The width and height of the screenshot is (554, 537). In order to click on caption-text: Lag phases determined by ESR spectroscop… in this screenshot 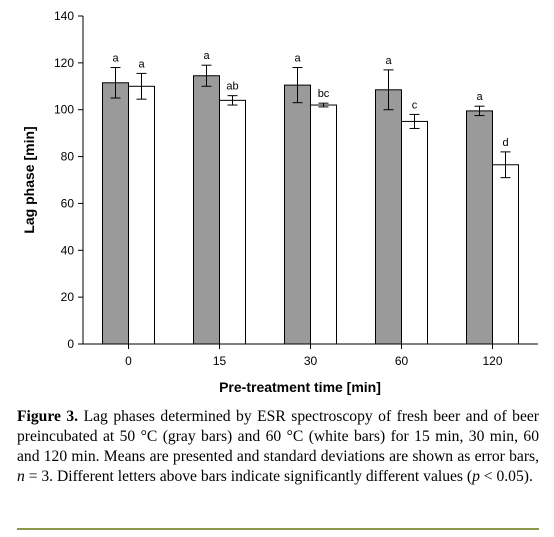, I will do `click(278, 436)`.